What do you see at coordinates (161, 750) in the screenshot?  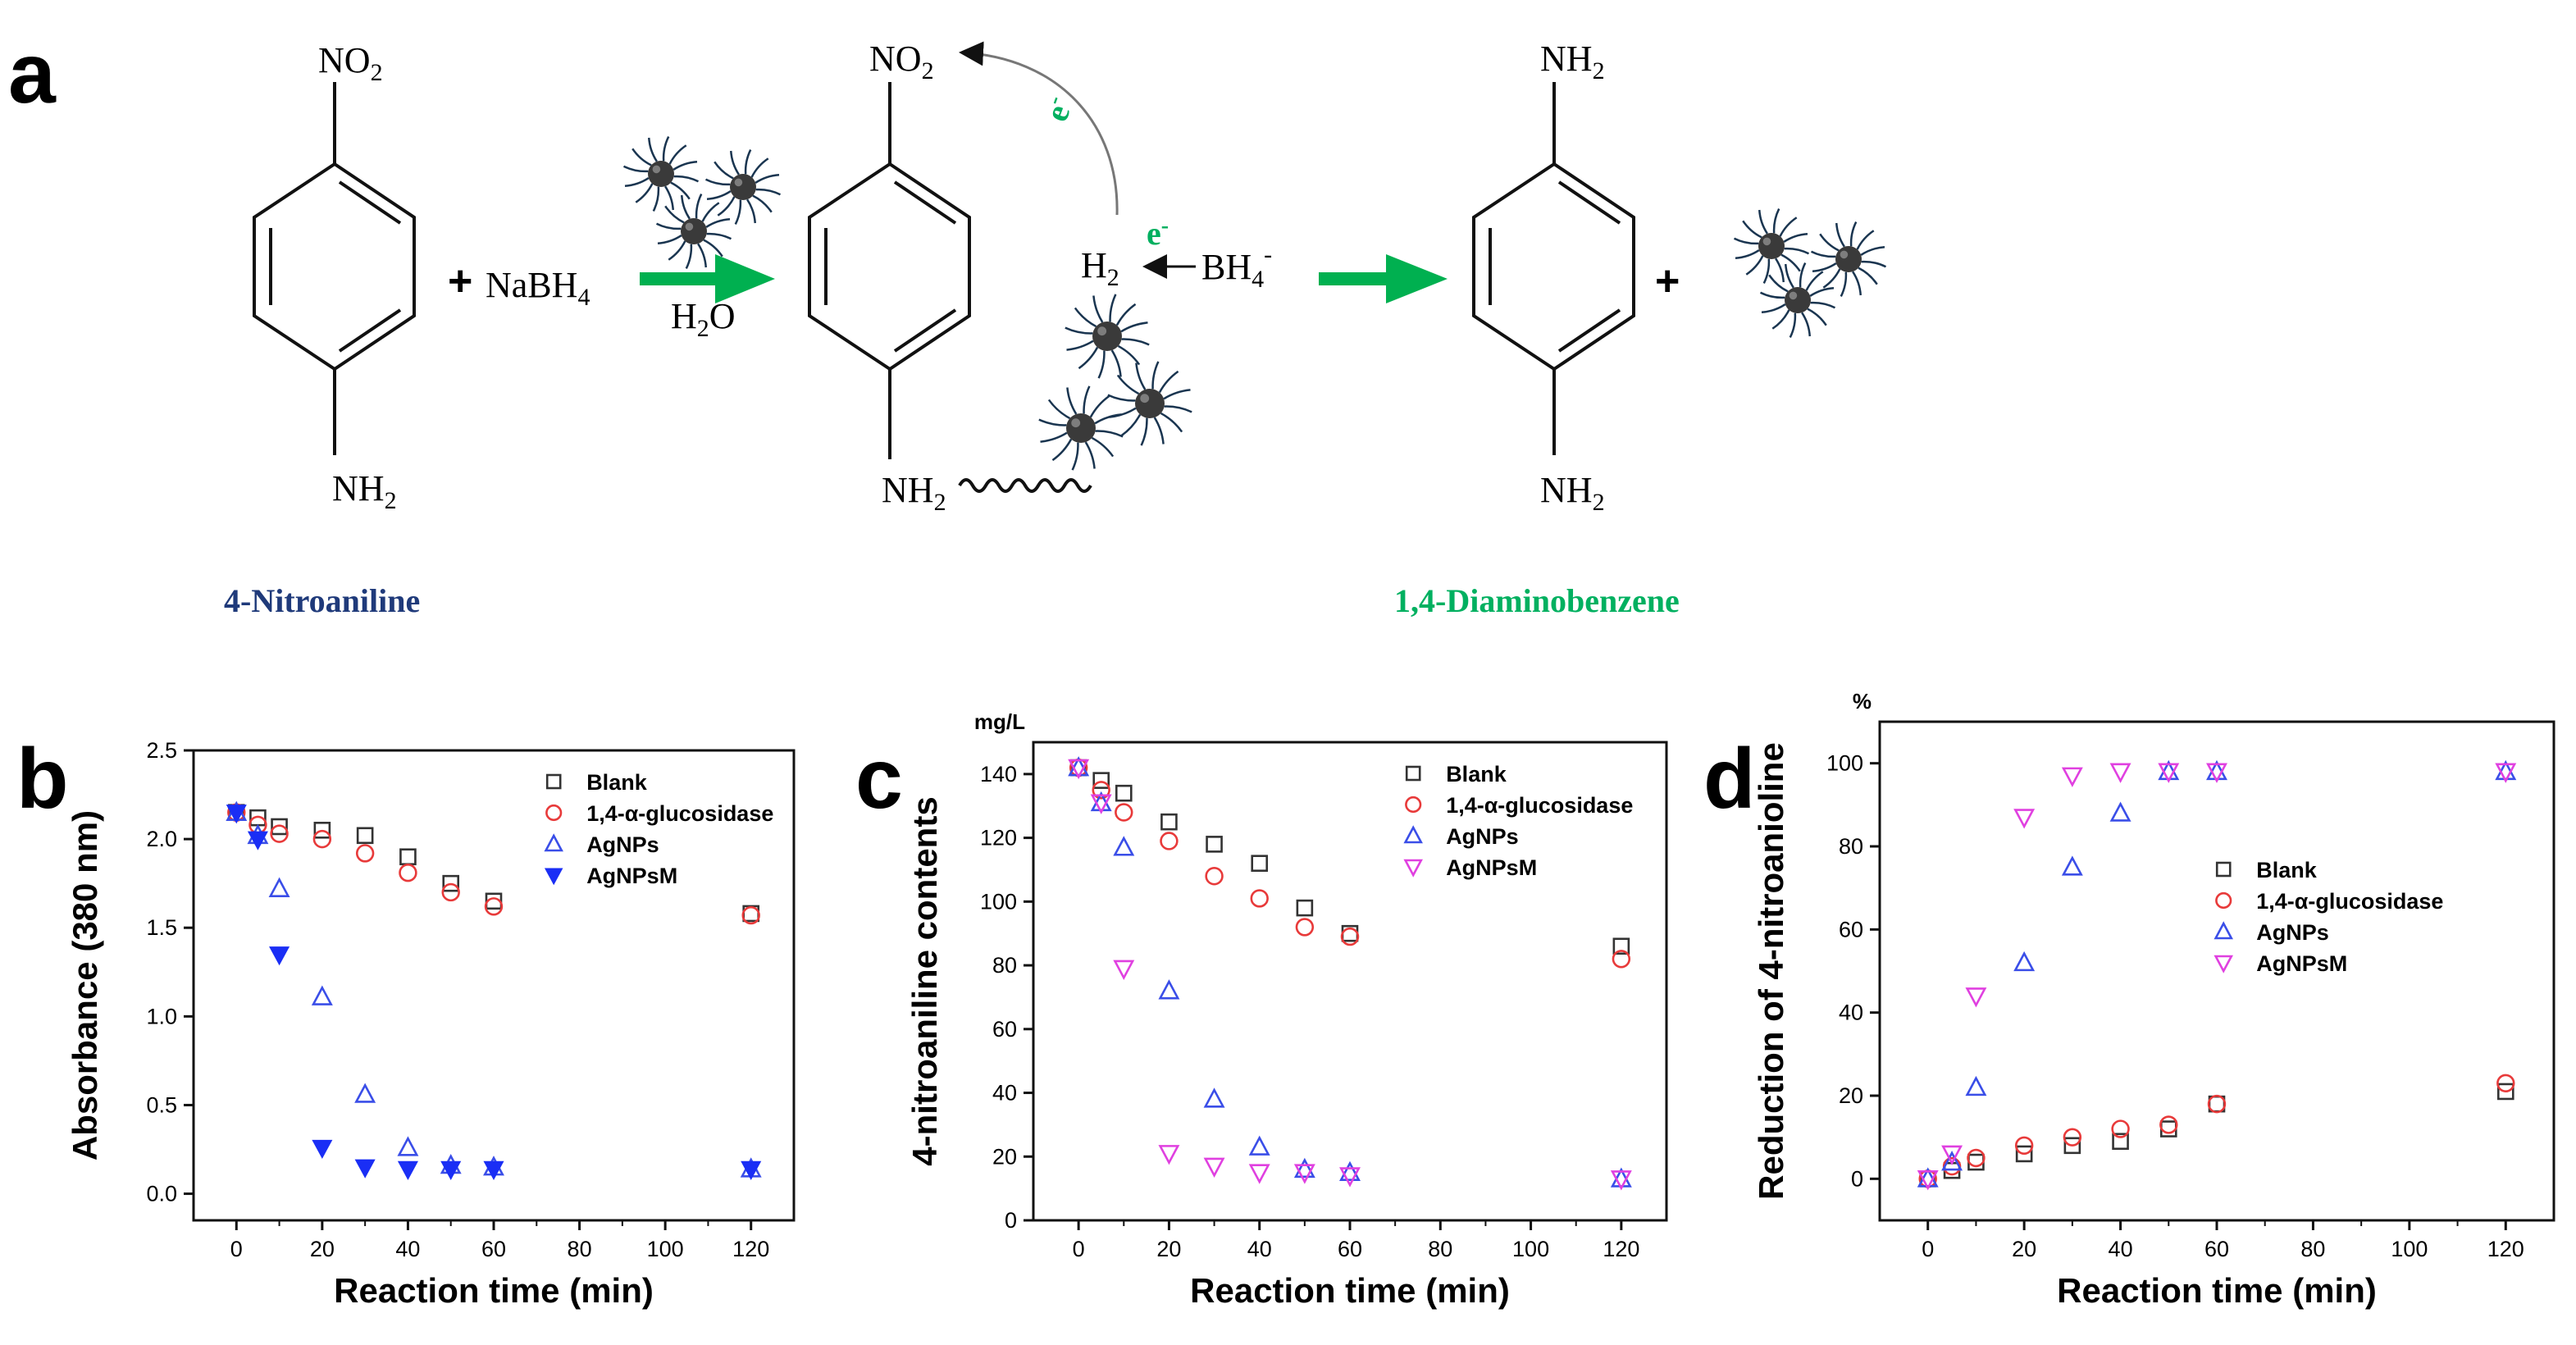 I see `y-tick-label: 2.5` at bounding box center [161, 750].